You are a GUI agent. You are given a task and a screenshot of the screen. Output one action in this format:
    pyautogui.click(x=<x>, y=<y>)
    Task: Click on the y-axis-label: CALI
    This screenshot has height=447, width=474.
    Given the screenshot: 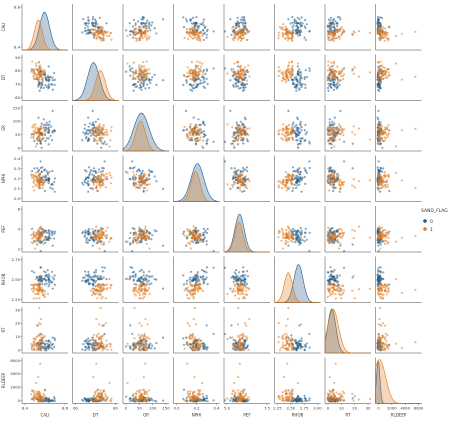 What is the action you would take?
    pyautogui.click(x=3, y=27)
    